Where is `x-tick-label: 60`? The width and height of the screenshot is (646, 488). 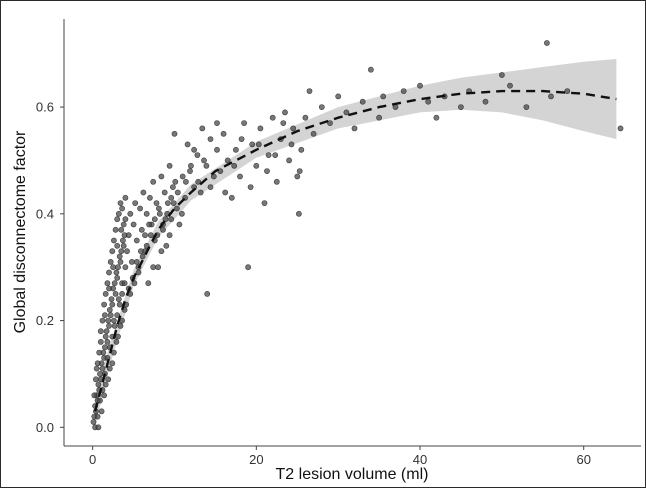
x-tick-label: 60 is located at coordinates (583, 459).